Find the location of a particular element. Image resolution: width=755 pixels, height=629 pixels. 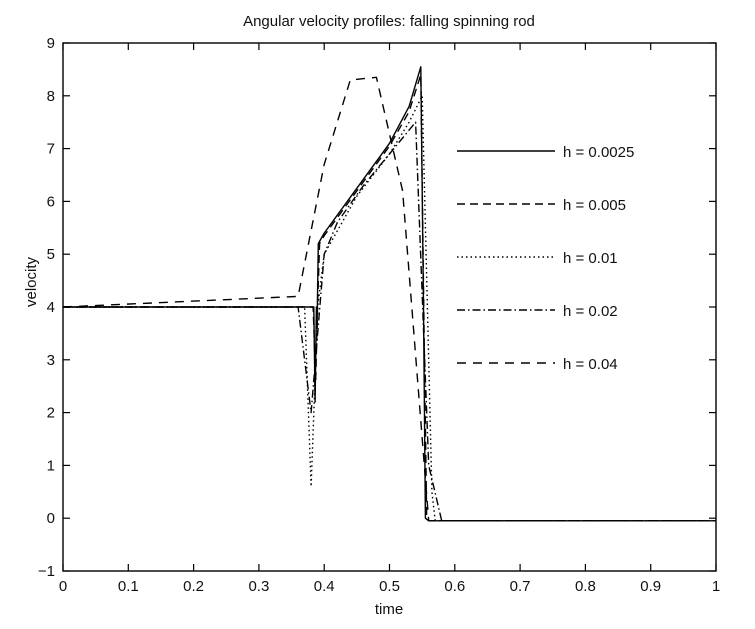

y-axis-label: velocity is located at coordinates (31, 281).